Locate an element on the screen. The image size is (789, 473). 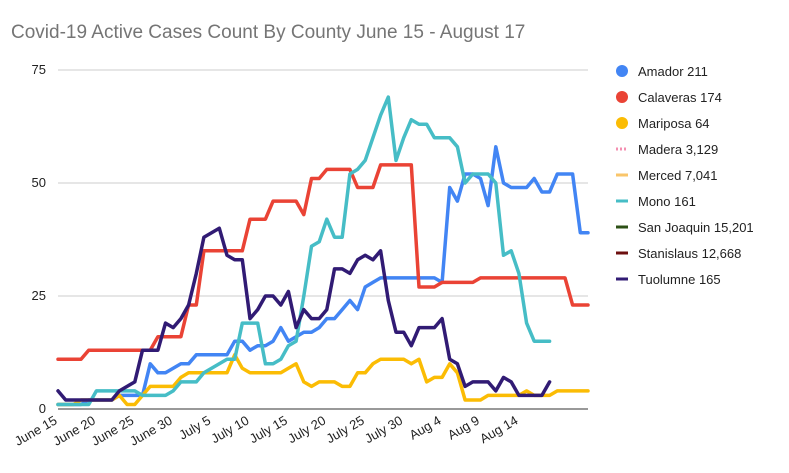
legend-label: Calaveras 174 is located at coordinates (680, 97).